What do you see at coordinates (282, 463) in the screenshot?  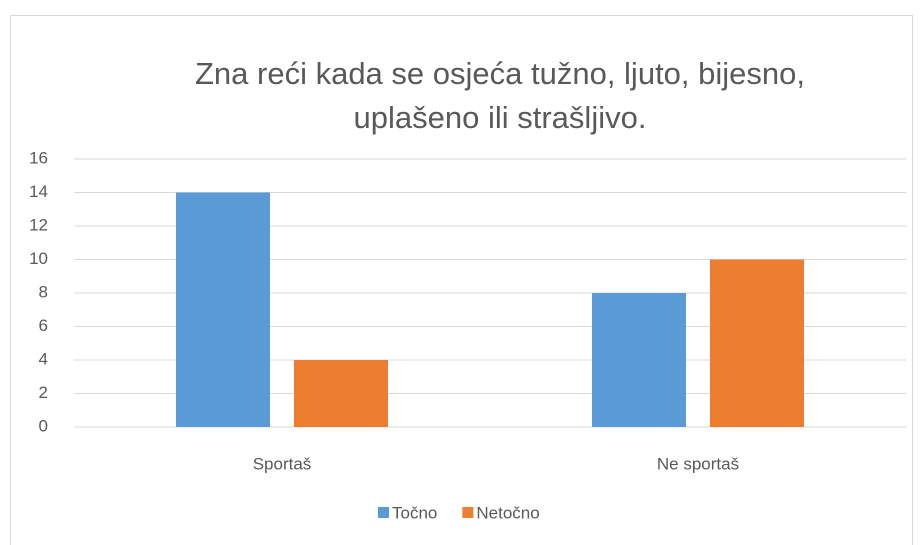 I see `x-tick-label: Sportaš` at bounding box center [282, 463].